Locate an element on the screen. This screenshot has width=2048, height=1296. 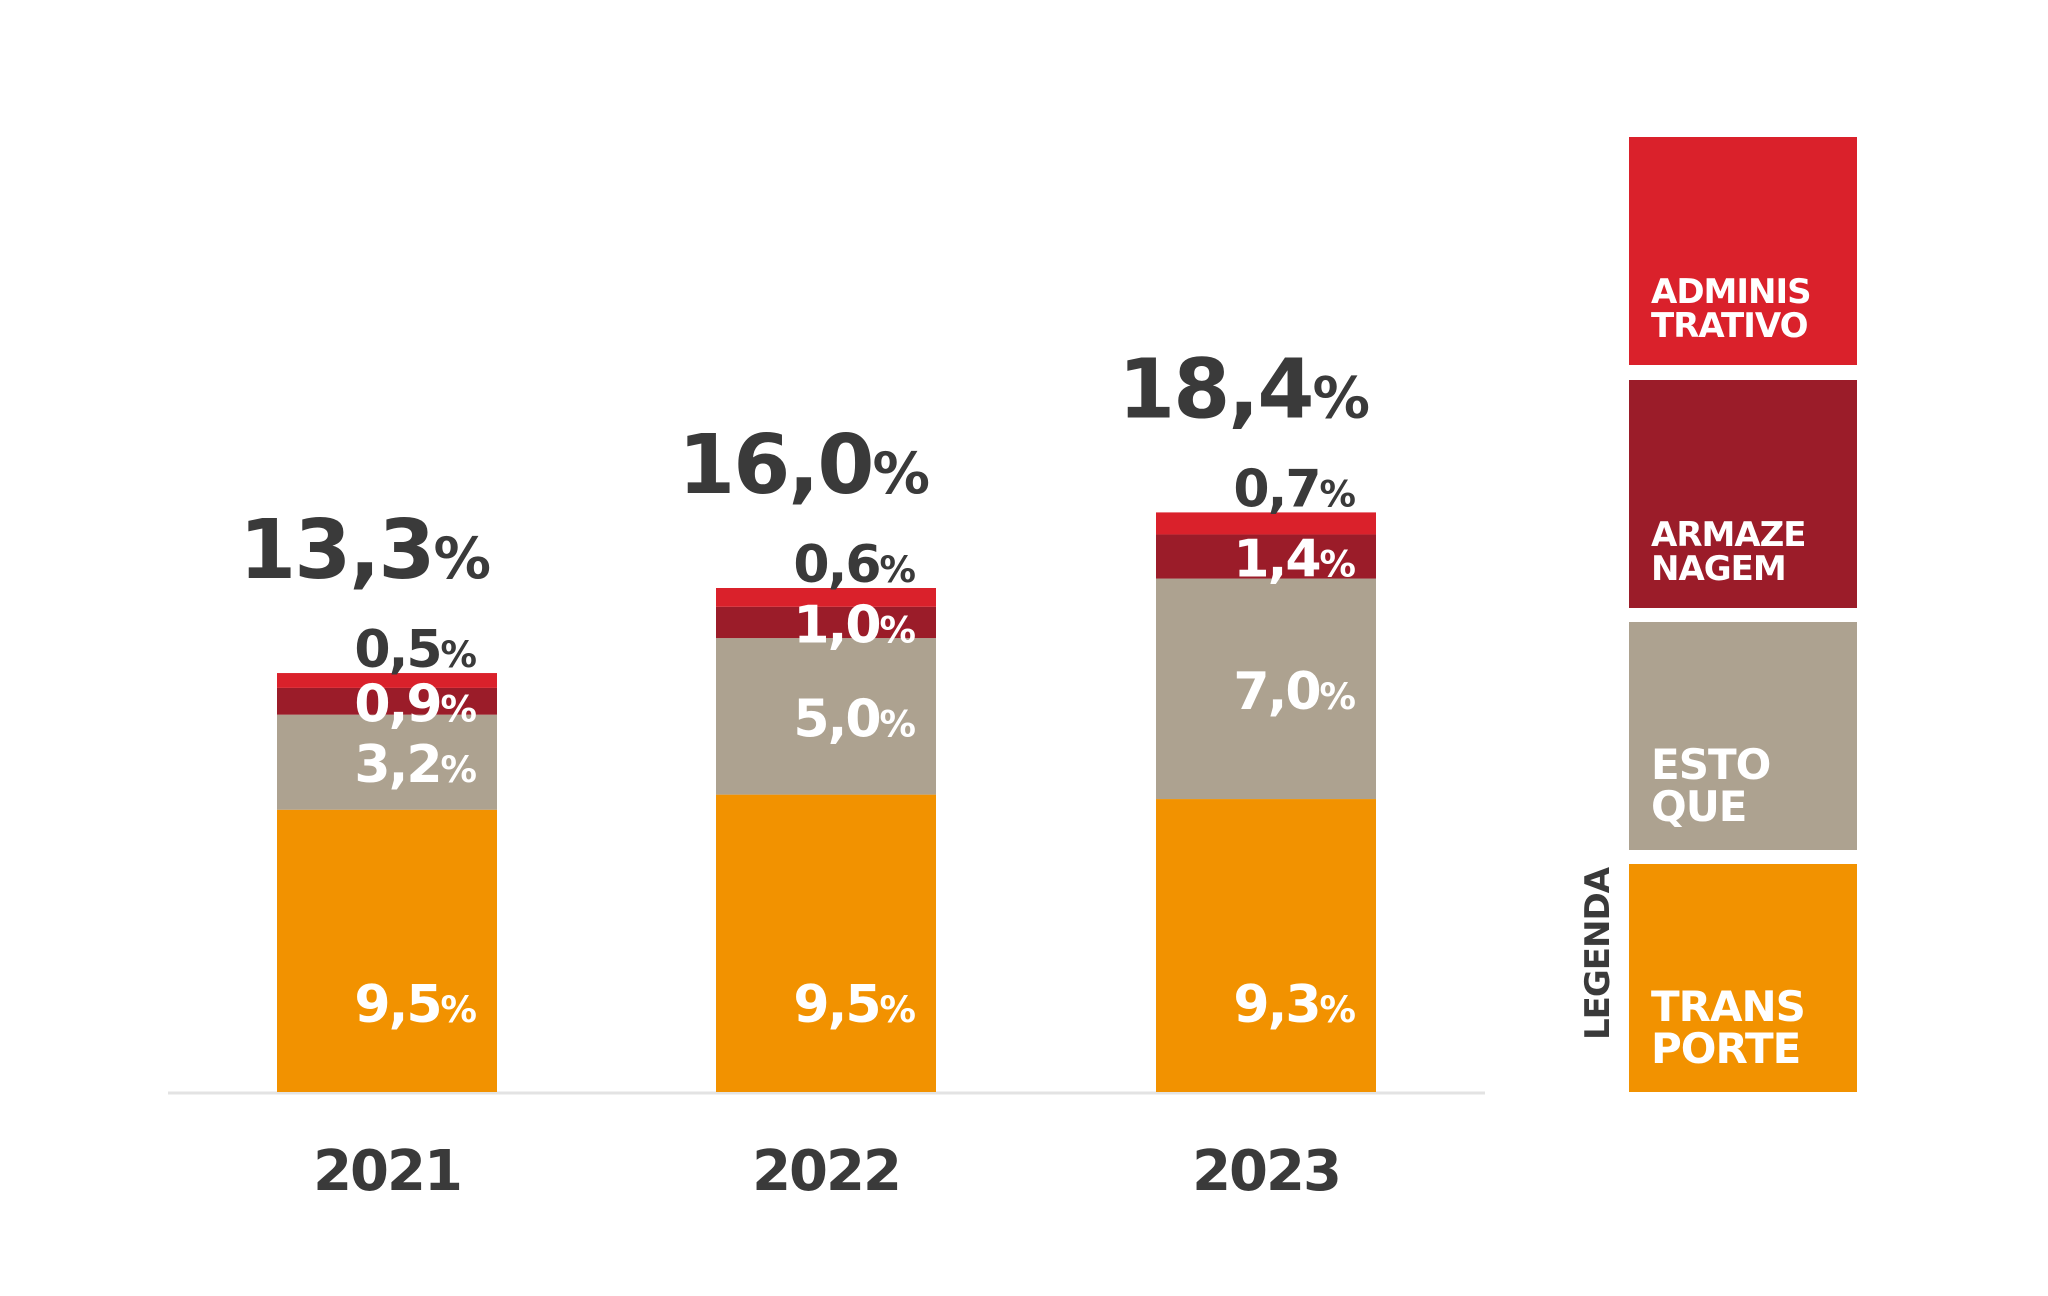
x-tick-label-2021: 2021 is located at coordinates (387, 1171).